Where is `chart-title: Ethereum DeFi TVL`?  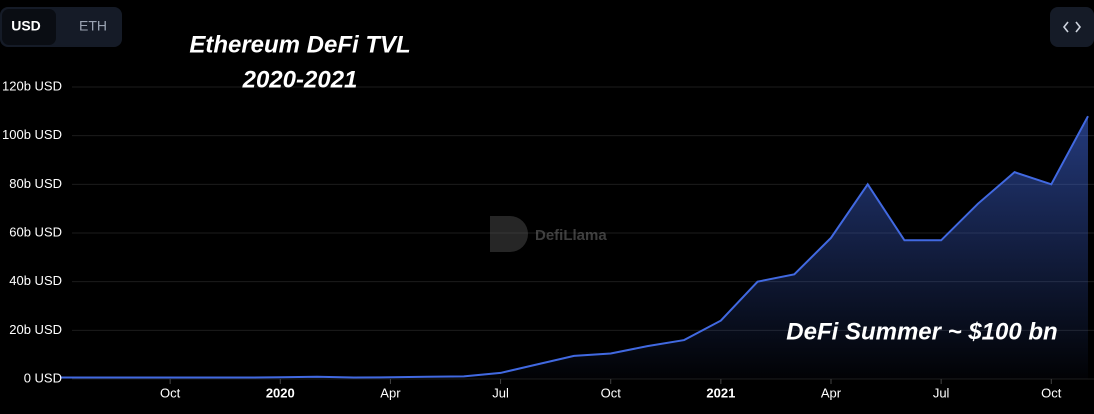
chart-title: Ethereum DeFi TVL is located at coordinates (299, 44).